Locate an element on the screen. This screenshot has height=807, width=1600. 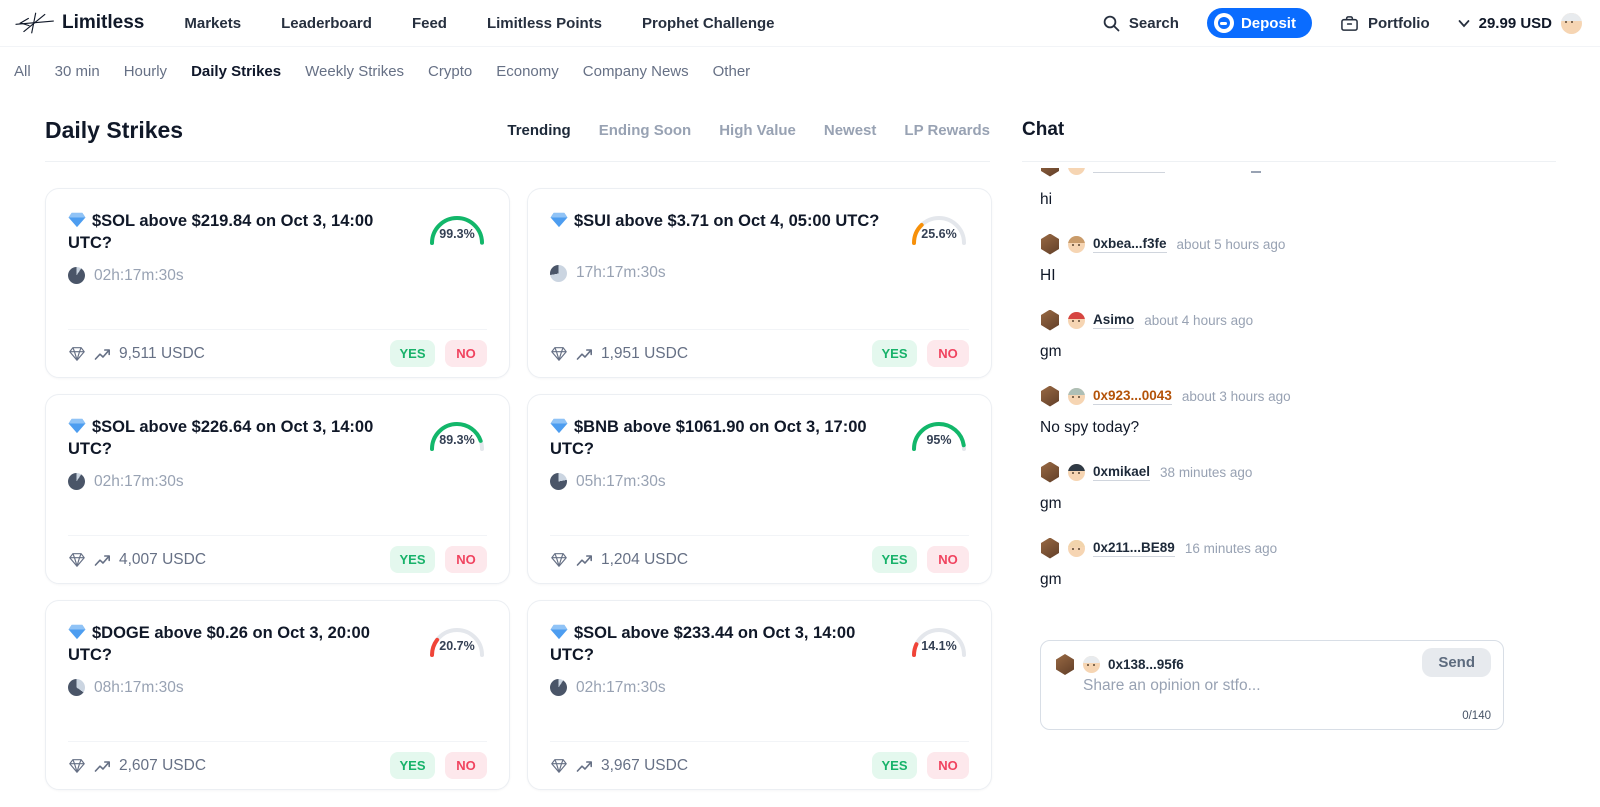
filter-daily-strikes: Daily Strikes is located at coordinates (236, 71).